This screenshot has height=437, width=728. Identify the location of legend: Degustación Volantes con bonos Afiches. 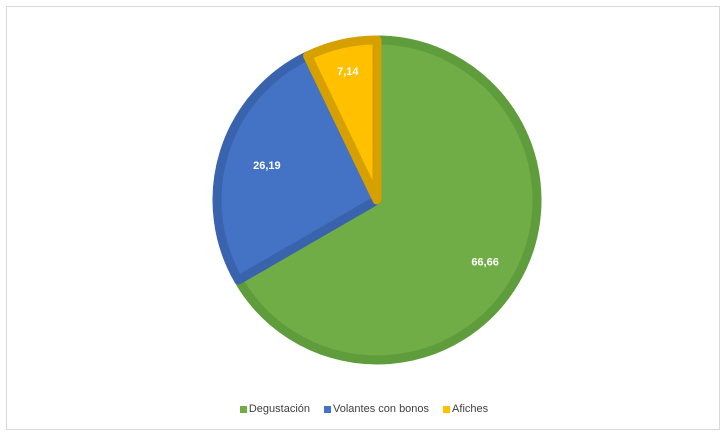
(364, 409).